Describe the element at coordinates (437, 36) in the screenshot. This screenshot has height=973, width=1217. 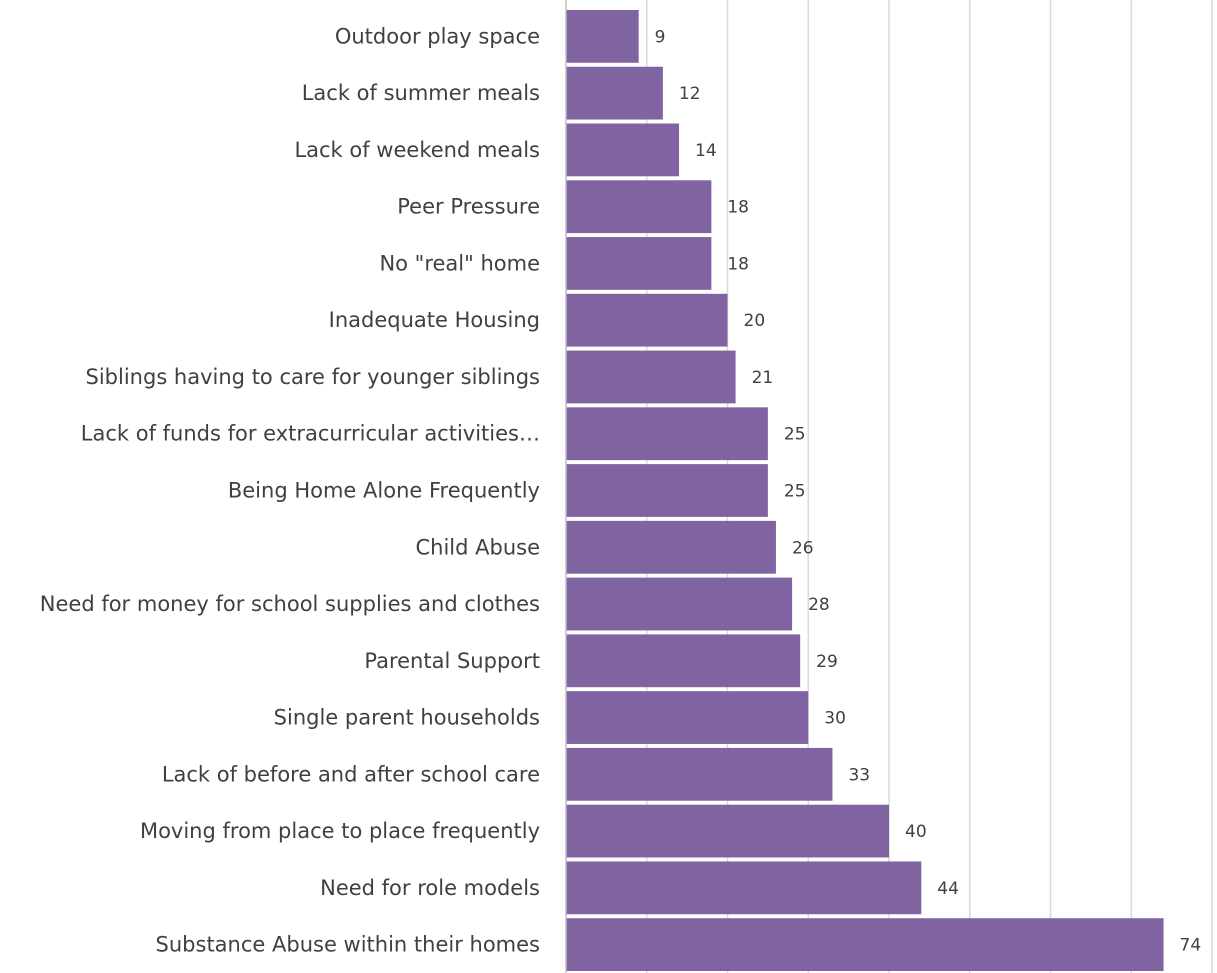
I see `category-label: Outdoor play space` at that location.